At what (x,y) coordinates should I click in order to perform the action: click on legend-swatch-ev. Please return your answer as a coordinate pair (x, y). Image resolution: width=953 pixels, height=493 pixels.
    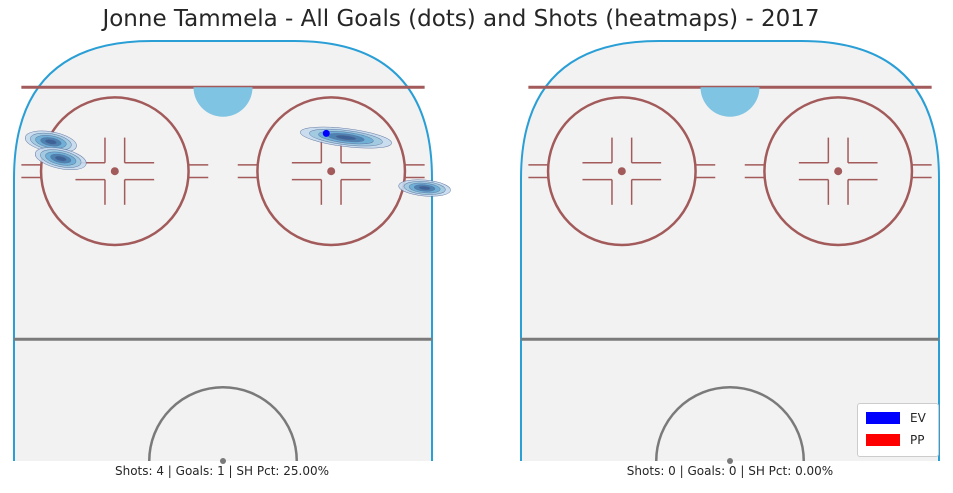
    Looking at the image, I should click on (883, 418).